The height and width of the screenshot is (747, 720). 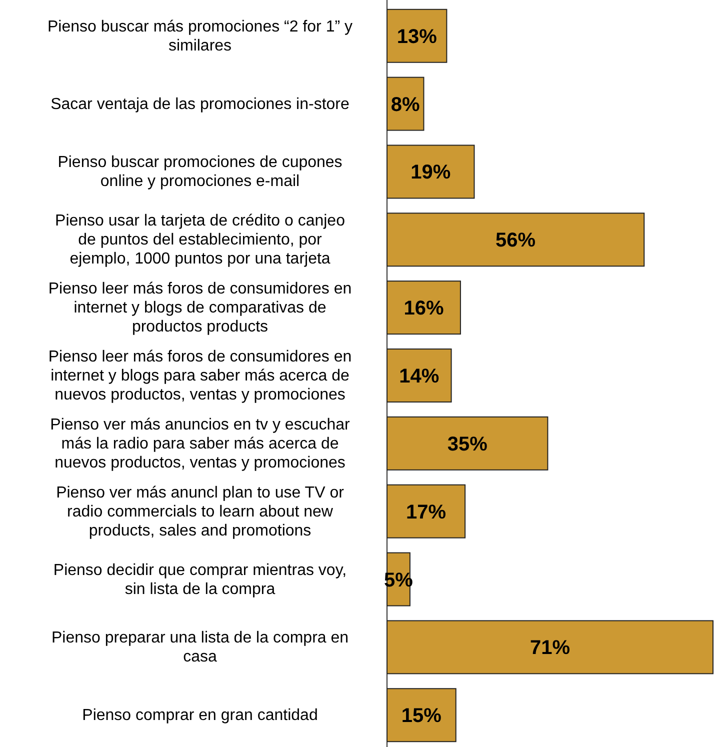 What do you see at coordinates (200, 172) in the screenshot?
I see `y-tick-label: Pienso buscar promociones de cupones online y promociones e-mail` at bounding box center [200, 172].